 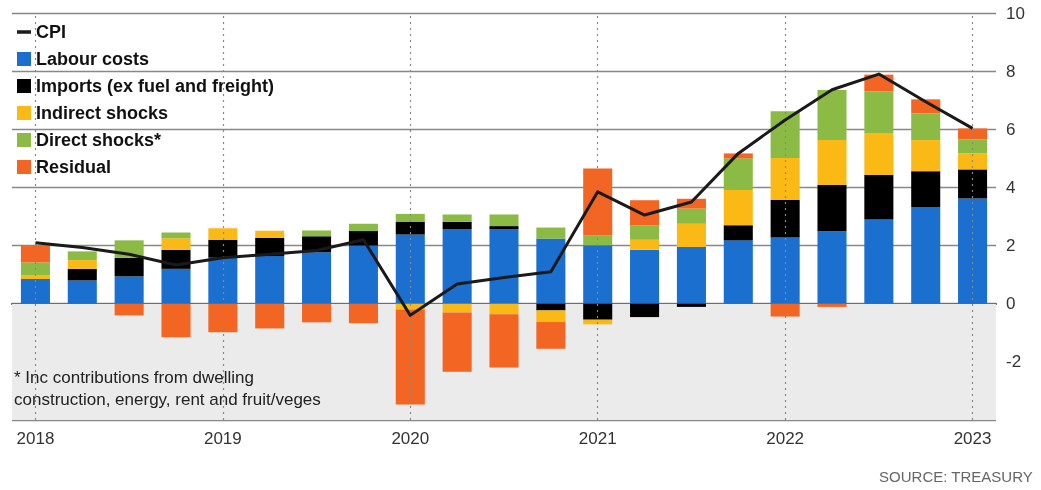 What do you see at coordinates (51, 32) in the screenshot?
I see `legend-label: CPI` at bounding box center [51, 32].